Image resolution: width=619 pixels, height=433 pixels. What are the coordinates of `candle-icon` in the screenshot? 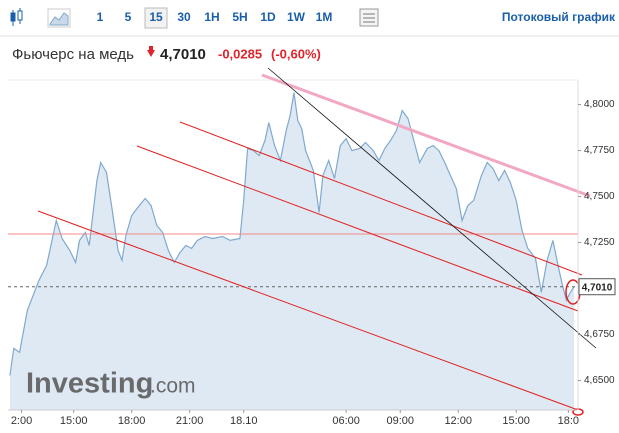 It's located at (16, 17).